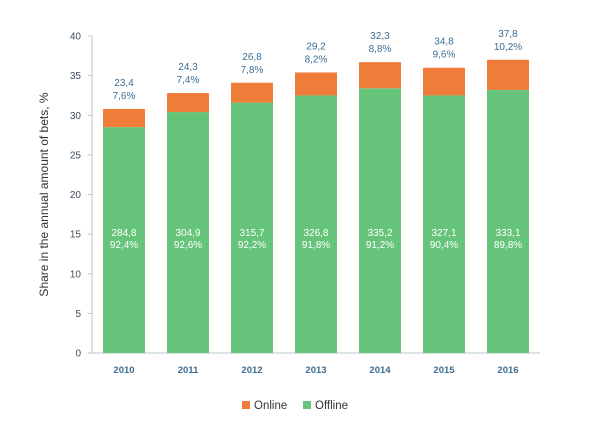 The height and width of the screenshot is (428, 592). I want to click on legend-label-offline: Offline, so click(331, 406).